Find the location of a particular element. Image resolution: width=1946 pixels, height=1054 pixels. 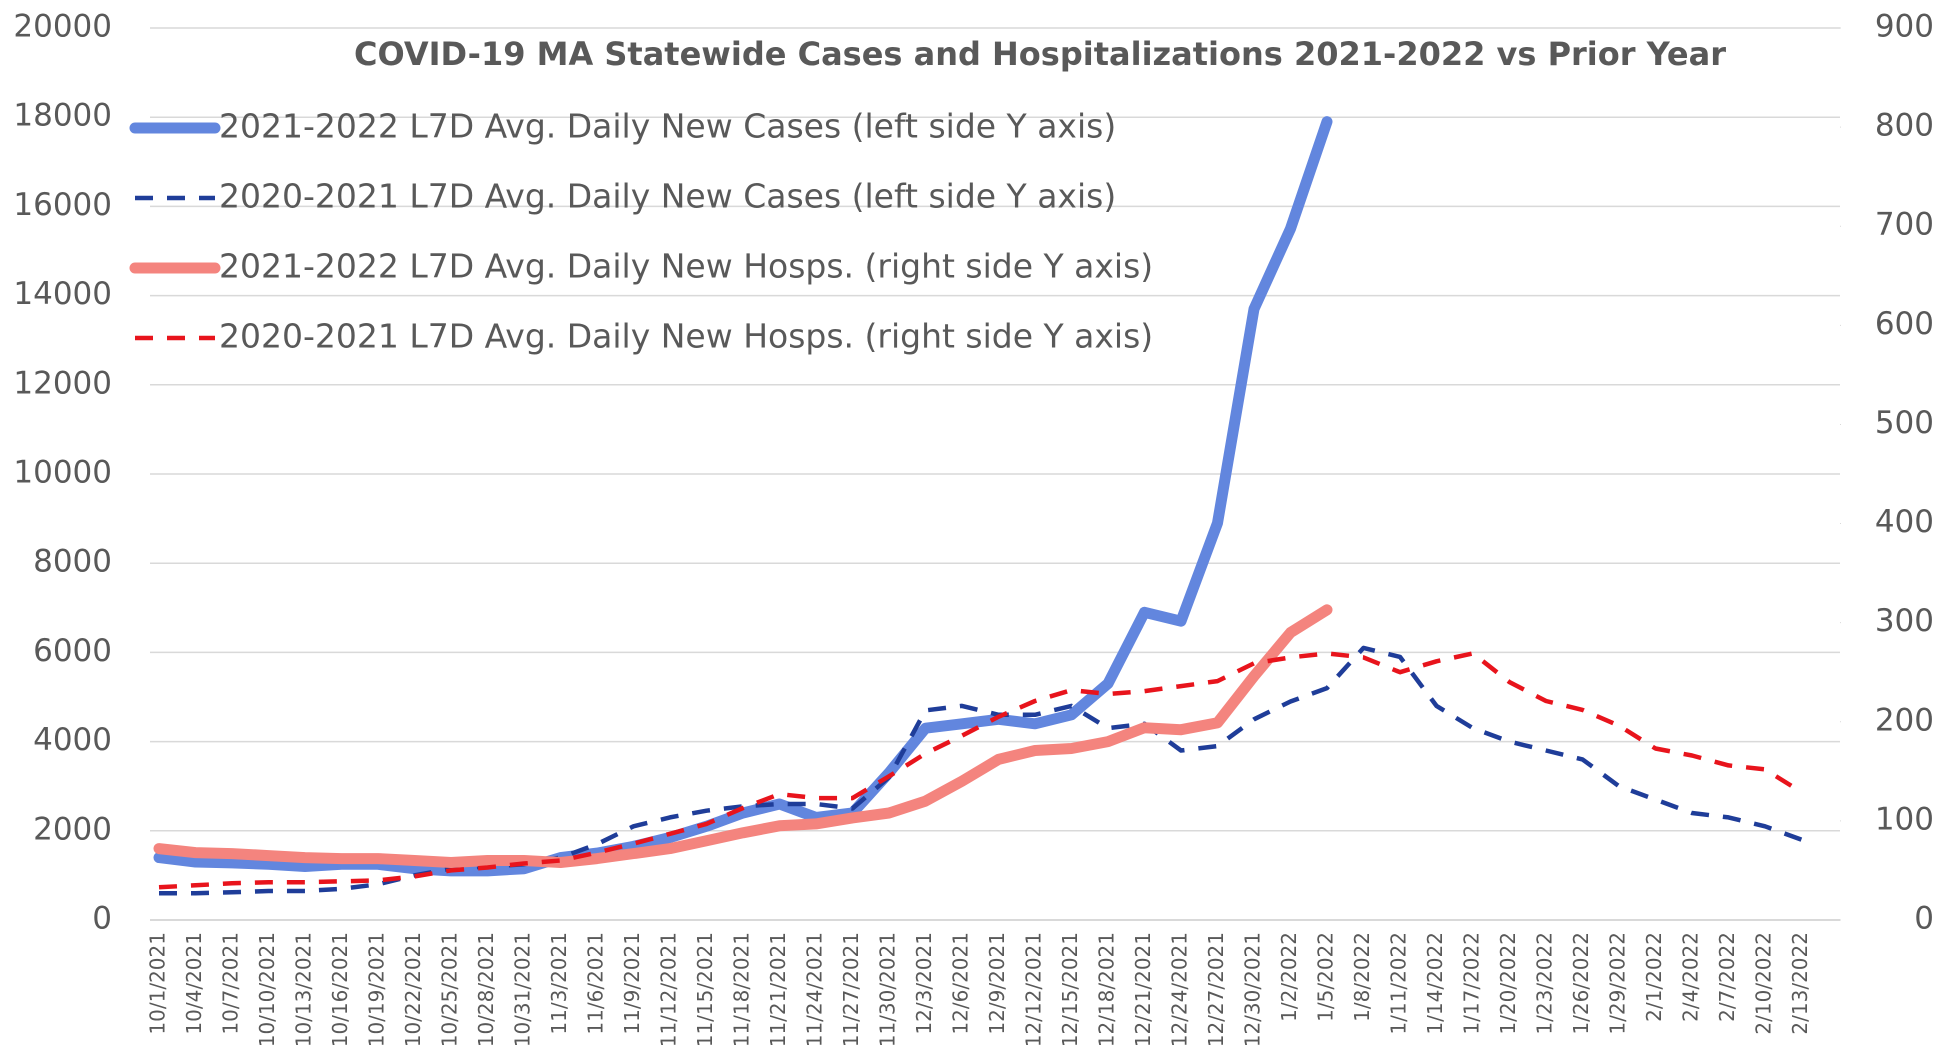

x-tick-label: 10/19/2021 is located at coordinates (377, 989).